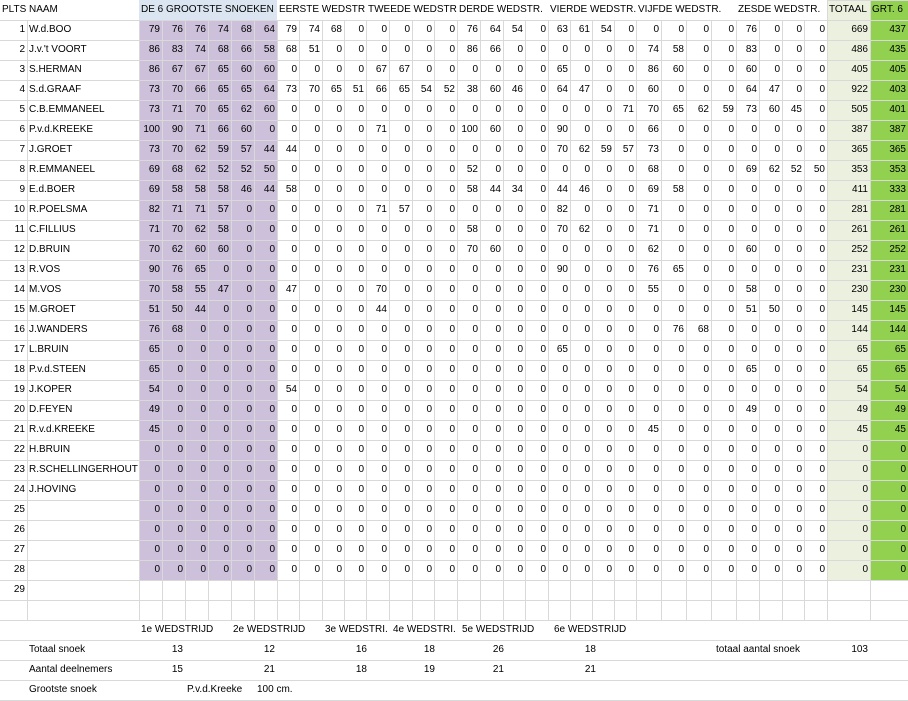  I want to click on row-totaal: 65, so click(862, 349).